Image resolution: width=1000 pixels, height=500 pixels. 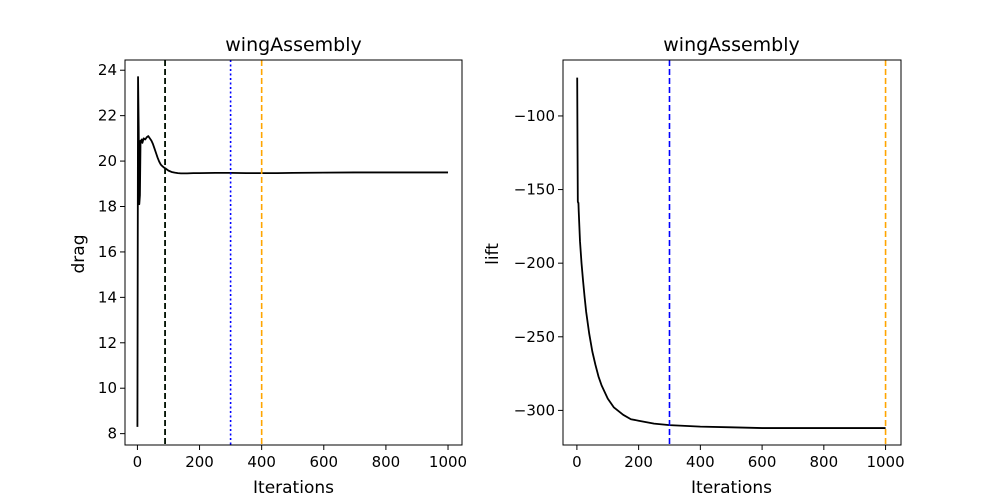 I want to click on drag-x-tick-label-0: 0, so click(x=138, y=462).